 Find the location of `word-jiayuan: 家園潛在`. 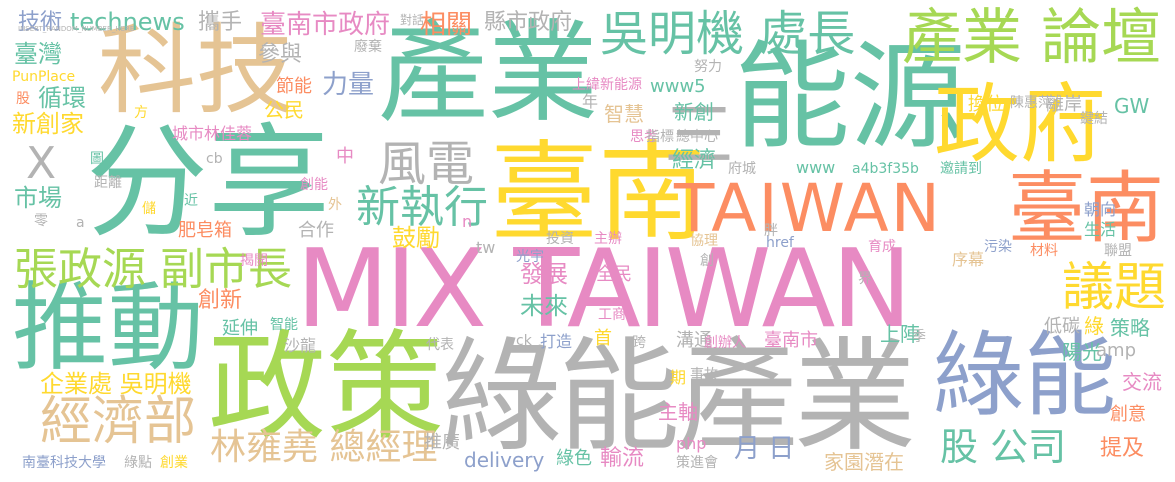

word-jiayuan: 家園潛在 is located at coordinates (864, 462).